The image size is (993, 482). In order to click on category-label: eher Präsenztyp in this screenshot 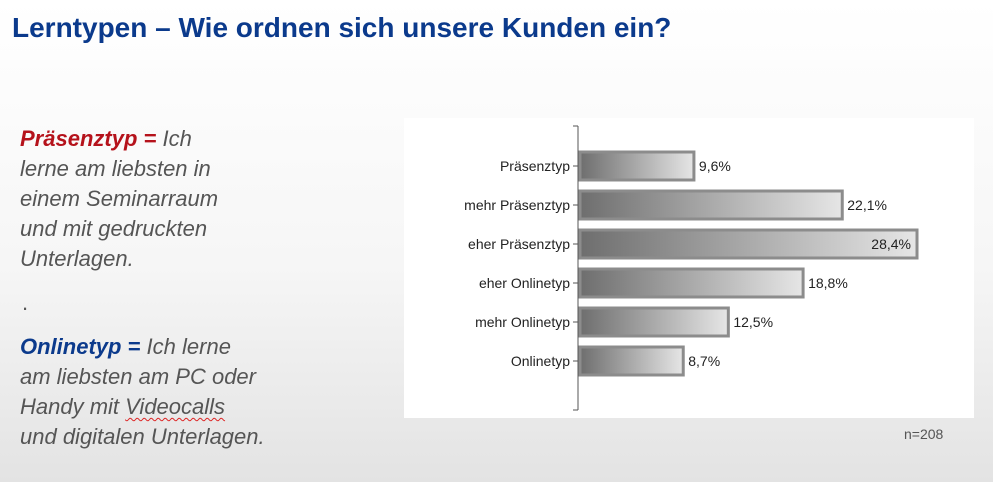, I will do `click(519, 244)`.